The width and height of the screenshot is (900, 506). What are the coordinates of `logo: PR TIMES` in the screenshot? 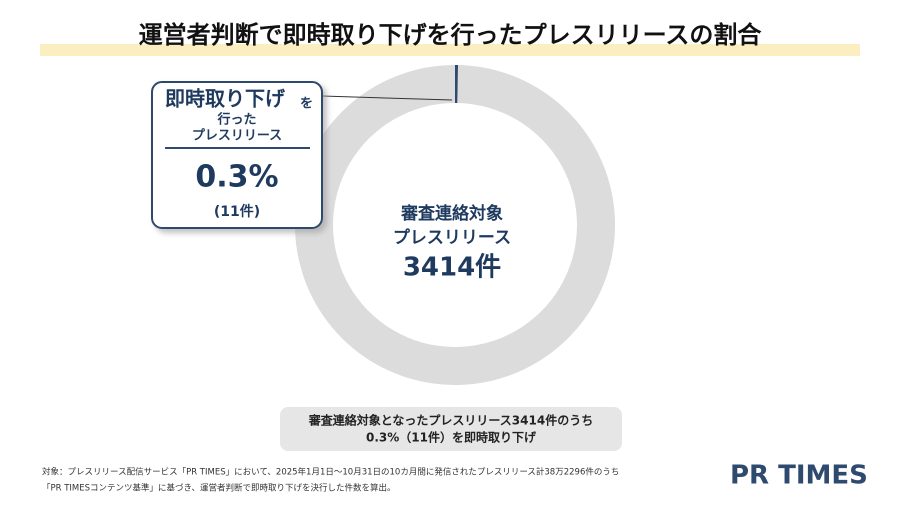 It's located at (799, 476).